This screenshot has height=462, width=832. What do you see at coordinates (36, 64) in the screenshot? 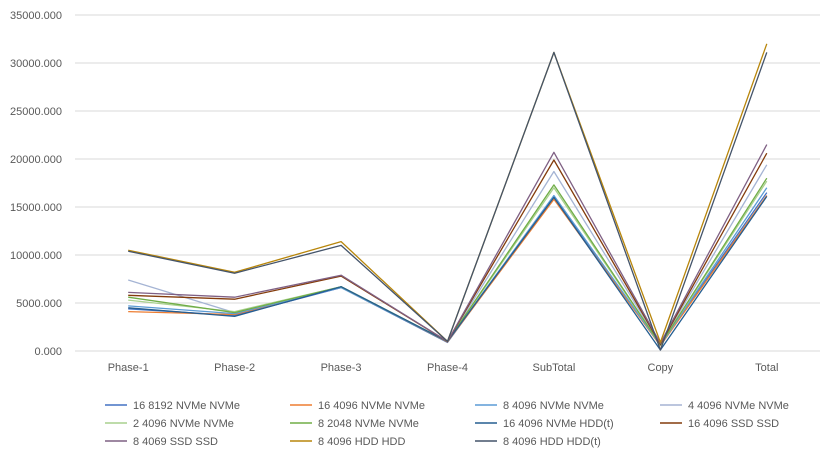
I see `y-tick-label: 30000.000` at bounding box center [36, 64].